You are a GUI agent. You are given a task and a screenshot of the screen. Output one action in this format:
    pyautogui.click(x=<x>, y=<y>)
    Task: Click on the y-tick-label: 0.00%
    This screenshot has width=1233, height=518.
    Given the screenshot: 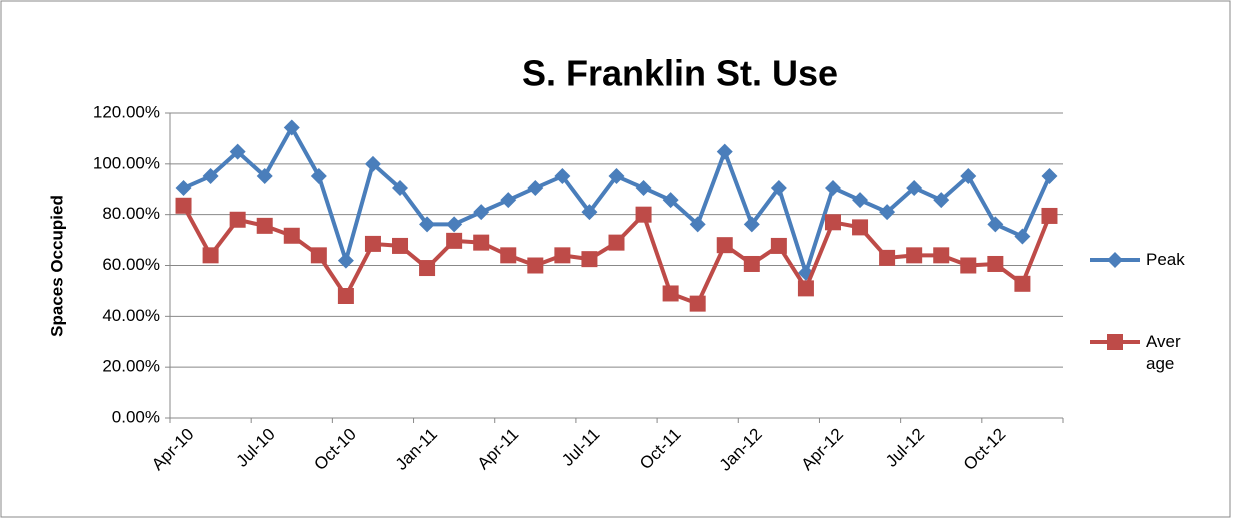 What is the action you would take?
    pyautogui.click(x=136, y=416)
    